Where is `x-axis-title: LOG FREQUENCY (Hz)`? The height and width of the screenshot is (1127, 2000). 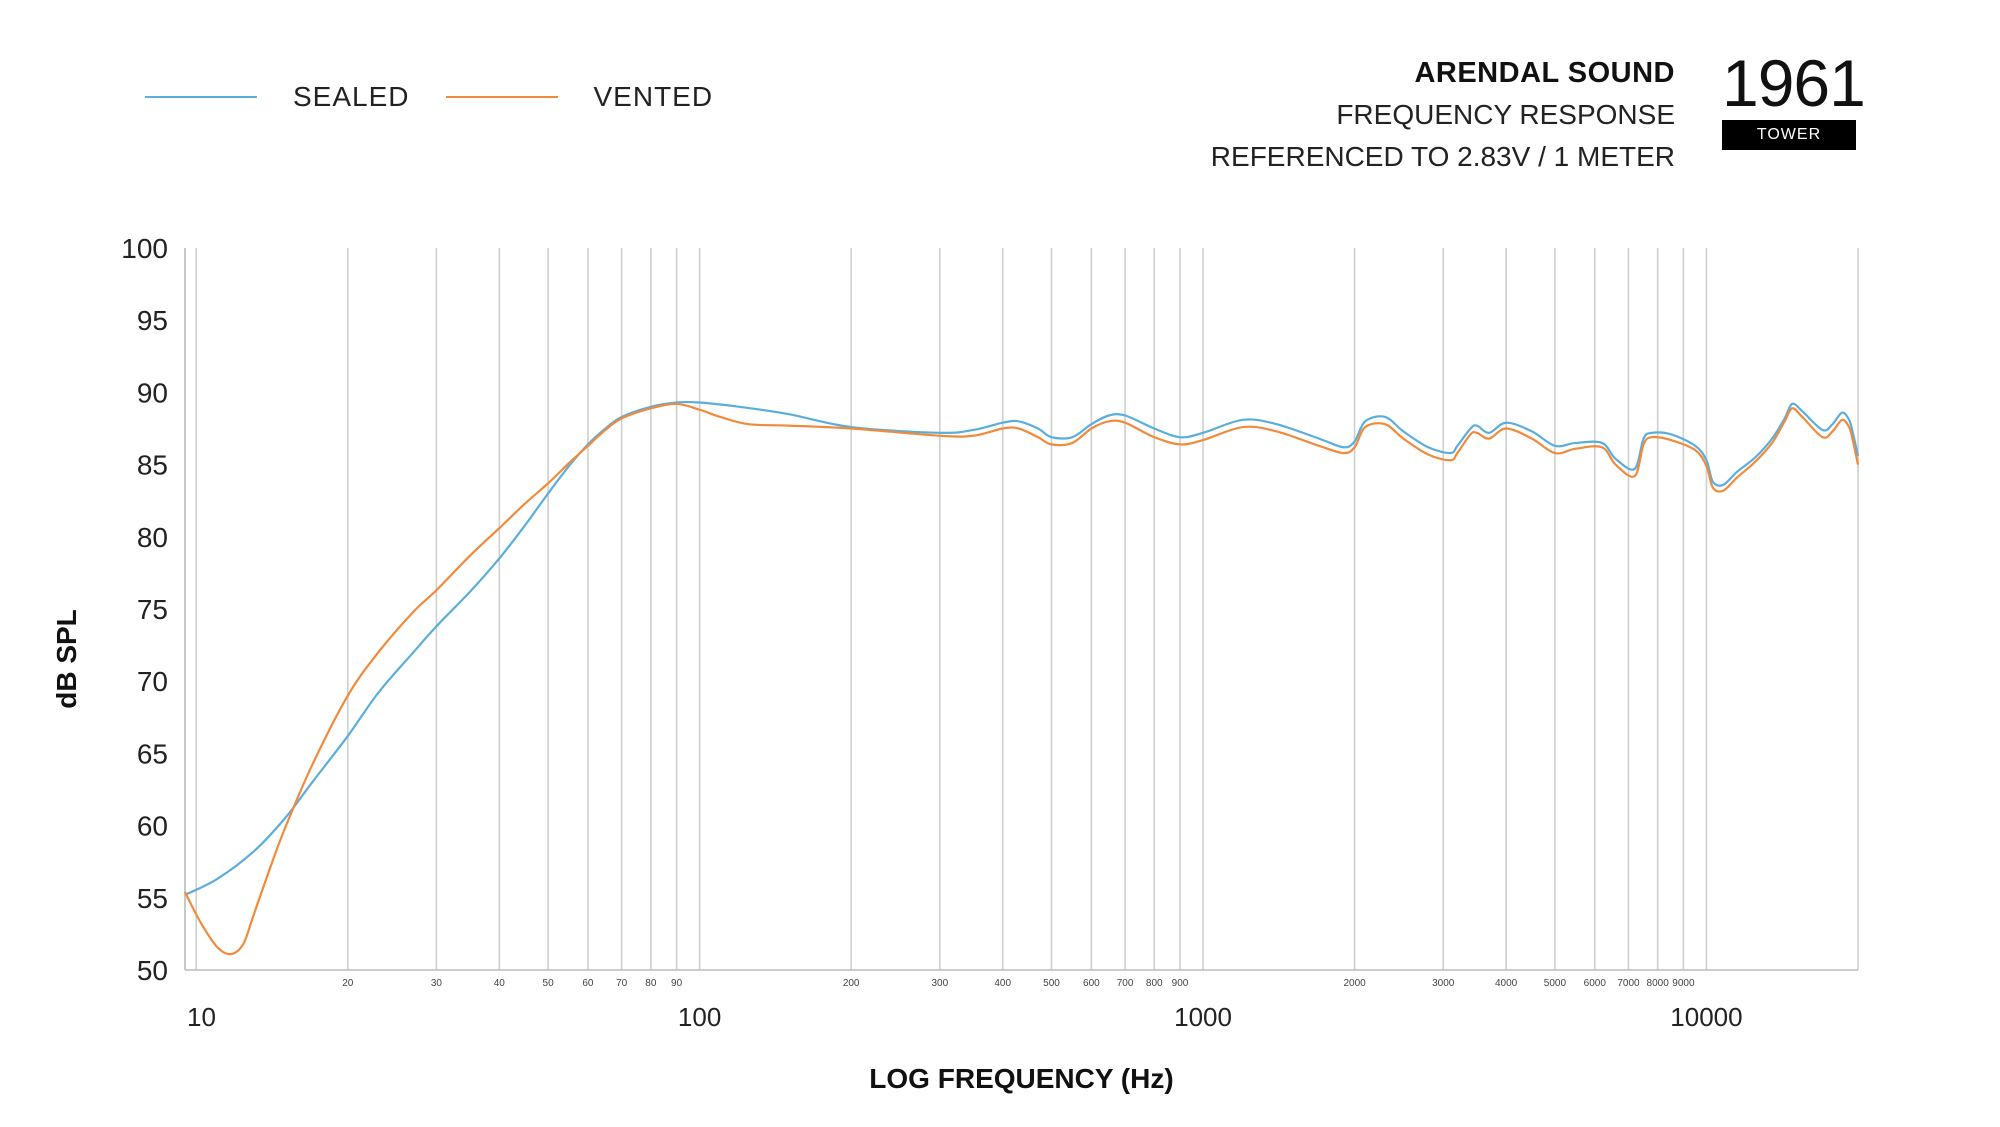 x-axis-title: LOG FREQUENCY (Hz) is located at coordinates (1021, 1078).